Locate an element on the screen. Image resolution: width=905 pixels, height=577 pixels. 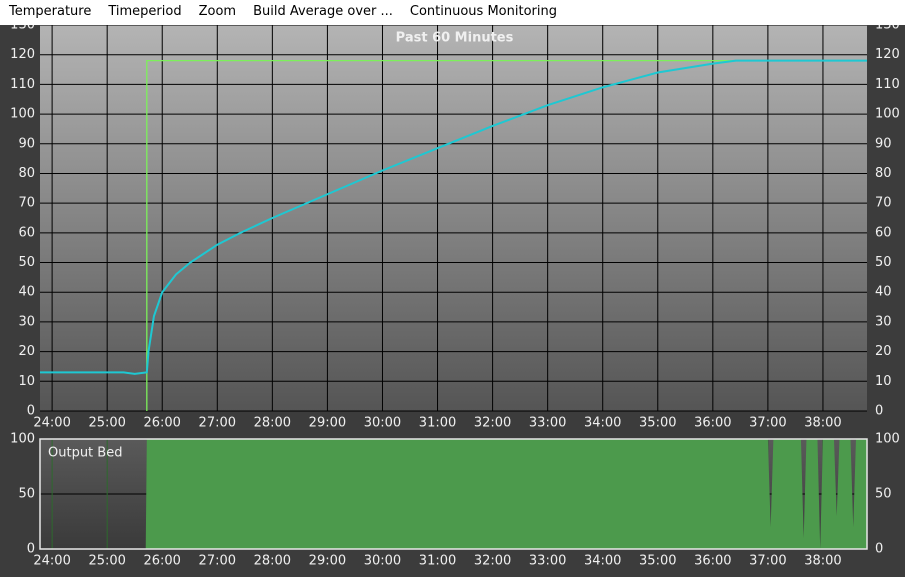
y2-tick-label: 120 is located at coordinates (887, 54).